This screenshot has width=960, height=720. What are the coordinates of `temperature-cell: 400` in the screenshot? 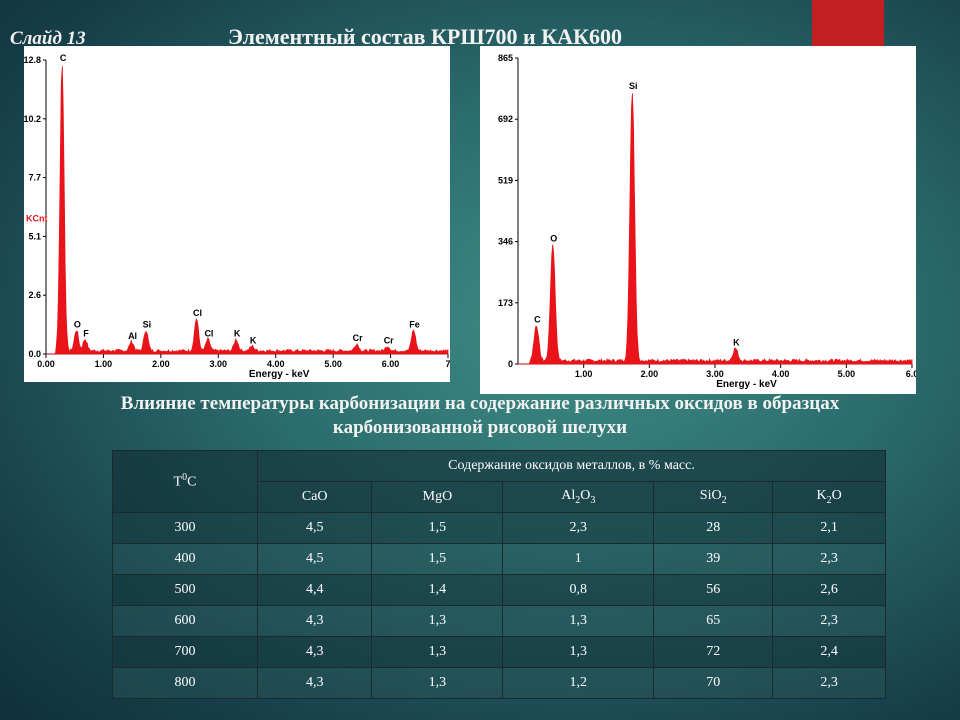 It's located at (185, 559).